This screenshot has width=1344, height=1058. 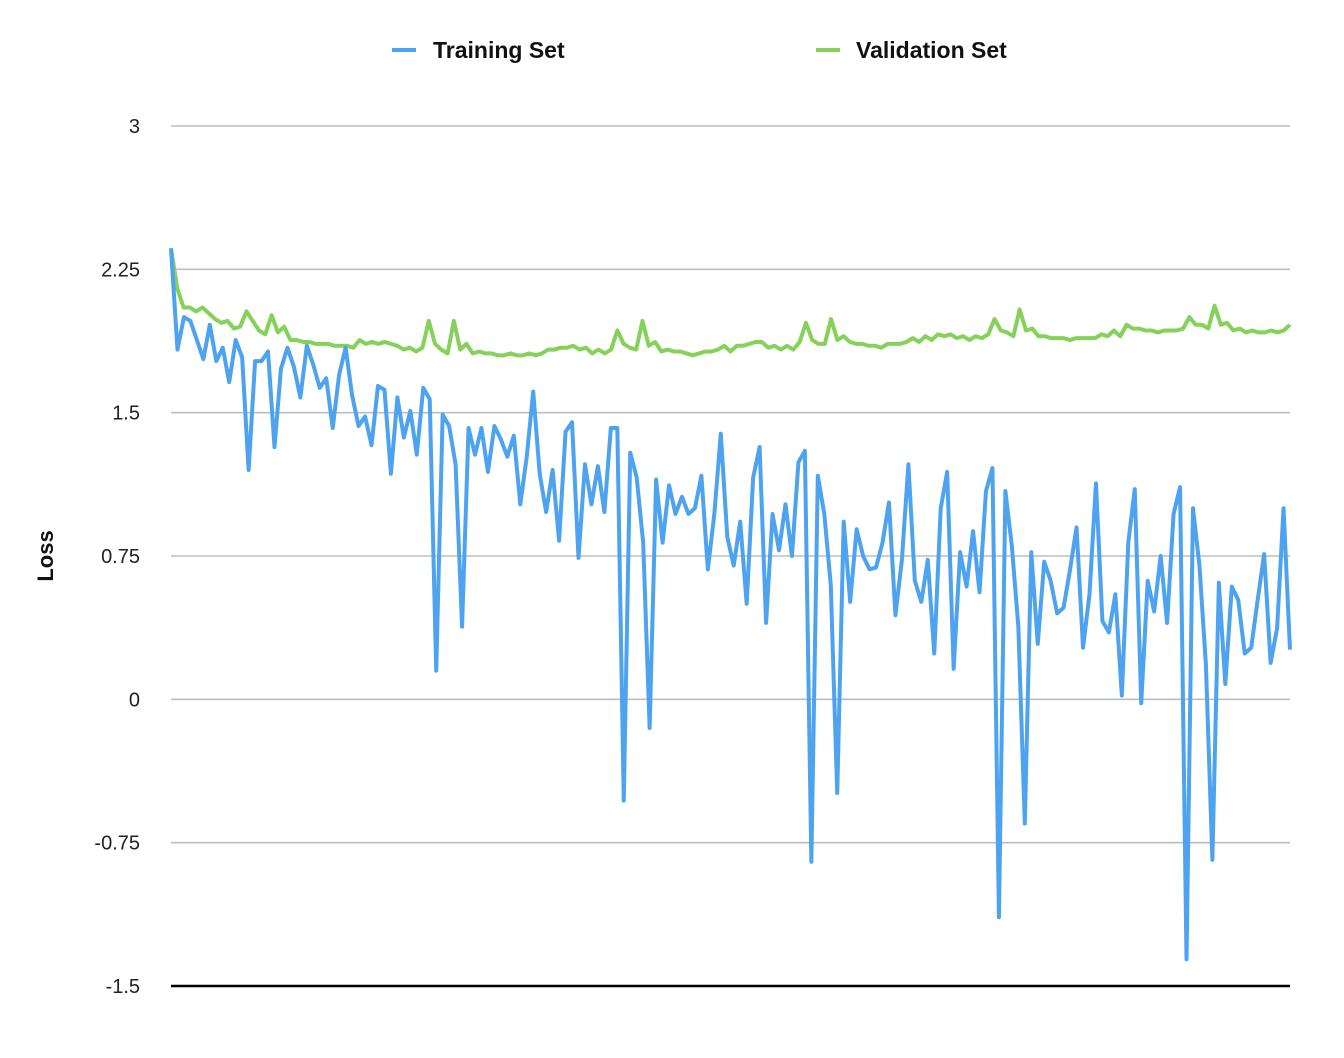 I want to click on y-axis-label: Loss, so click(x=45, y=555).